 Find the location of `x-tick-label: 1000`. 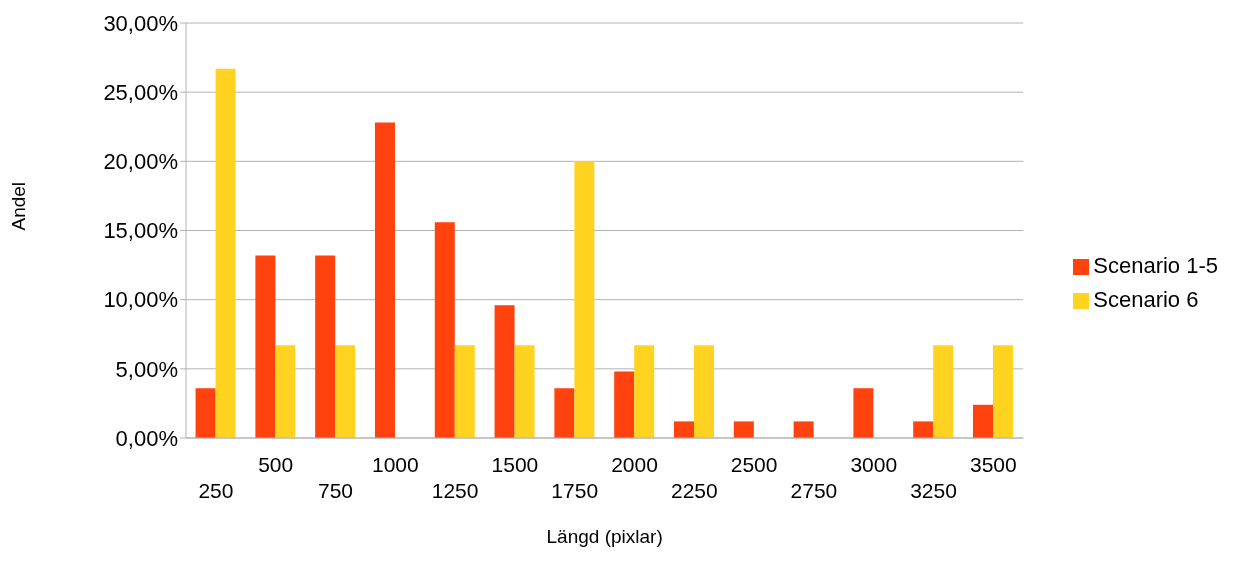

x-tick-label: 1000 is located at coordinates (395, 464).